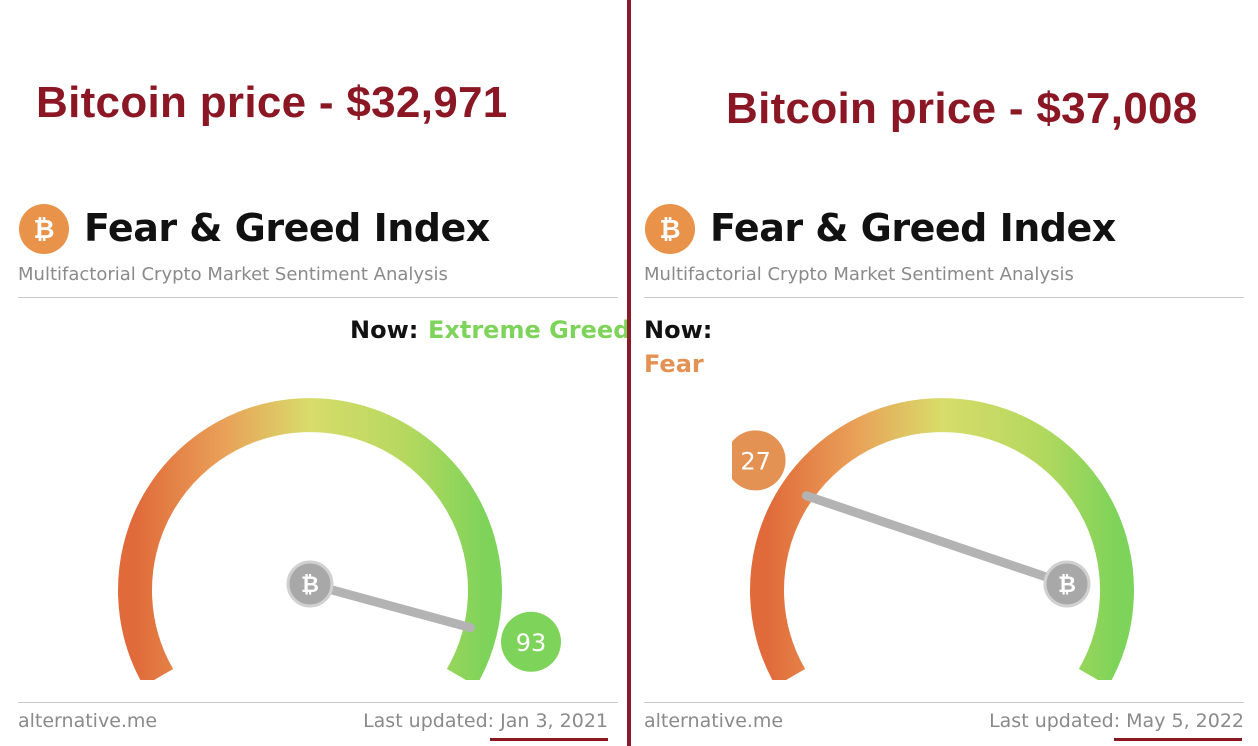 The image size is (1258, 746). I want to click on now-sentiment-value: Extreme Greed, so click(529, 330).